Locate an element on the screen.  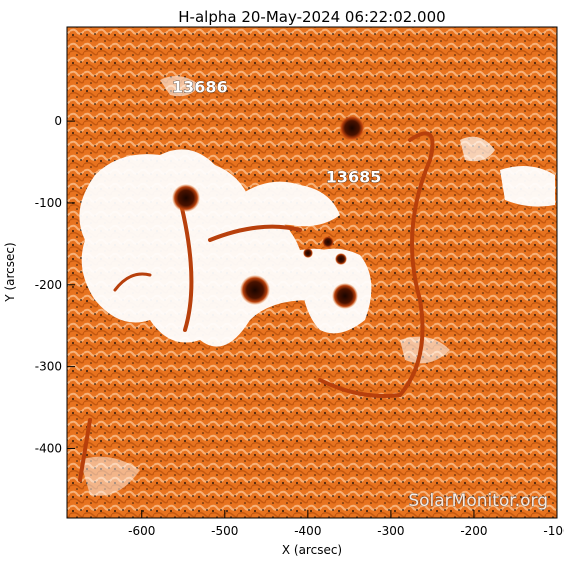
x-tick-label: -300 is located at coordinates (390, 531).